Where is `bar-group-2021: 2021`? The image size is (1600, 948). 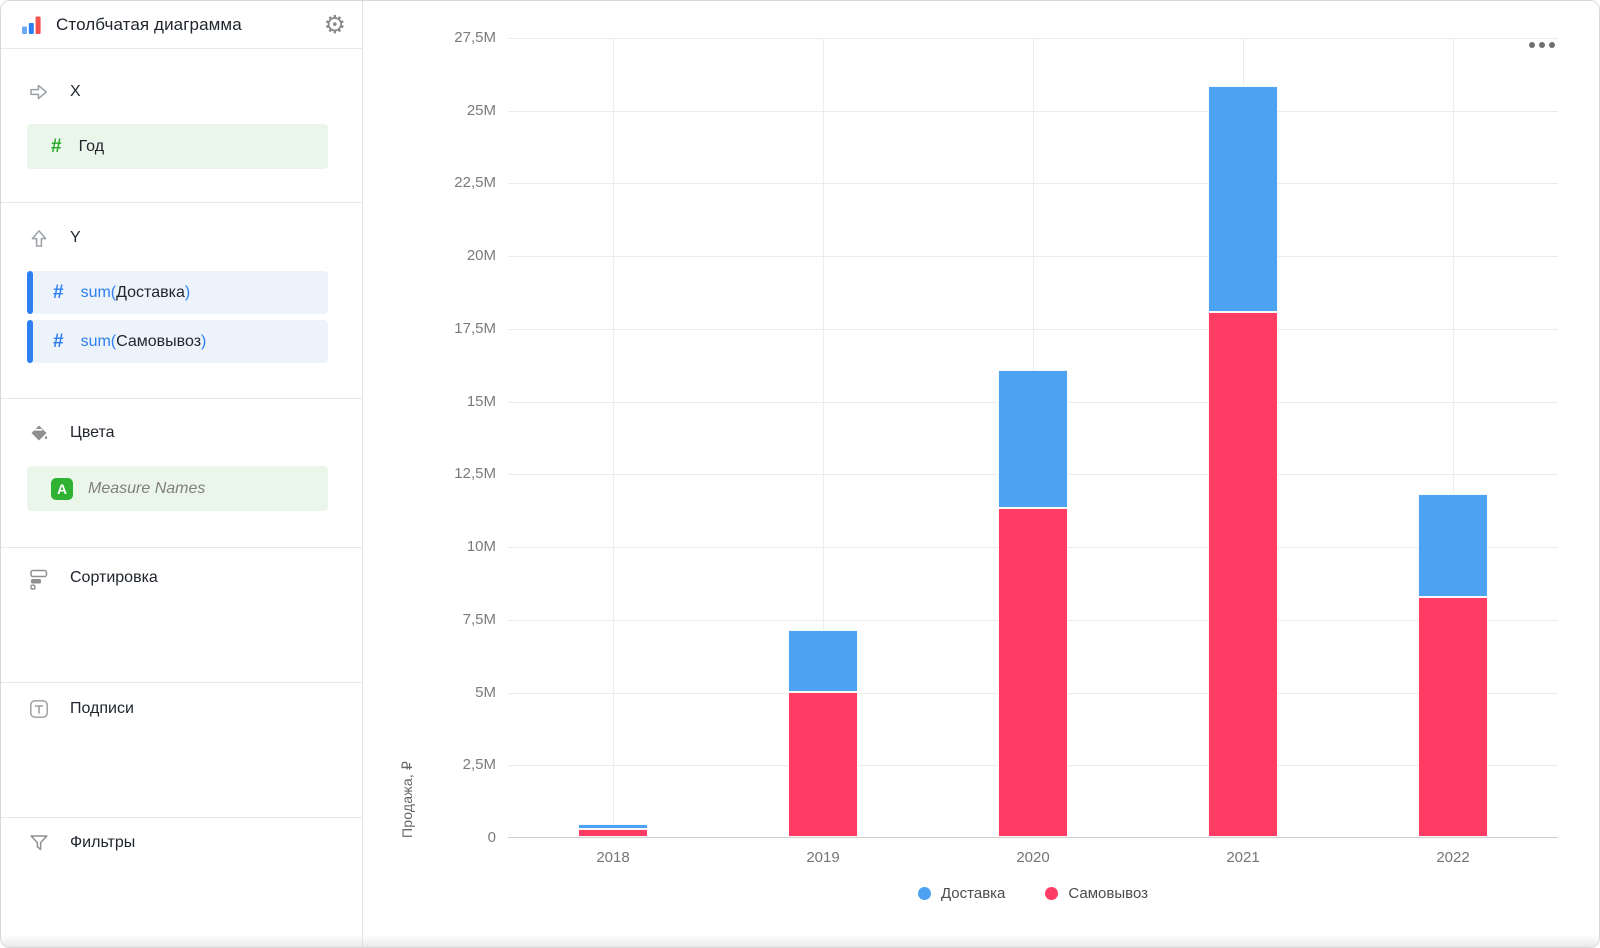
bar-group-2021: 2021 is located at coordinates (1243, 452).